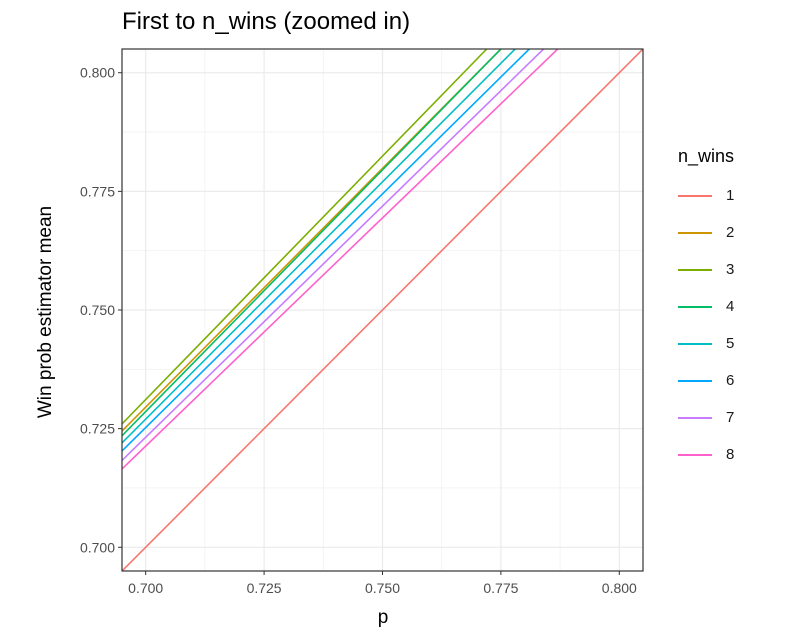  I want to click on legend-item-3: 3, so click(706, 269).